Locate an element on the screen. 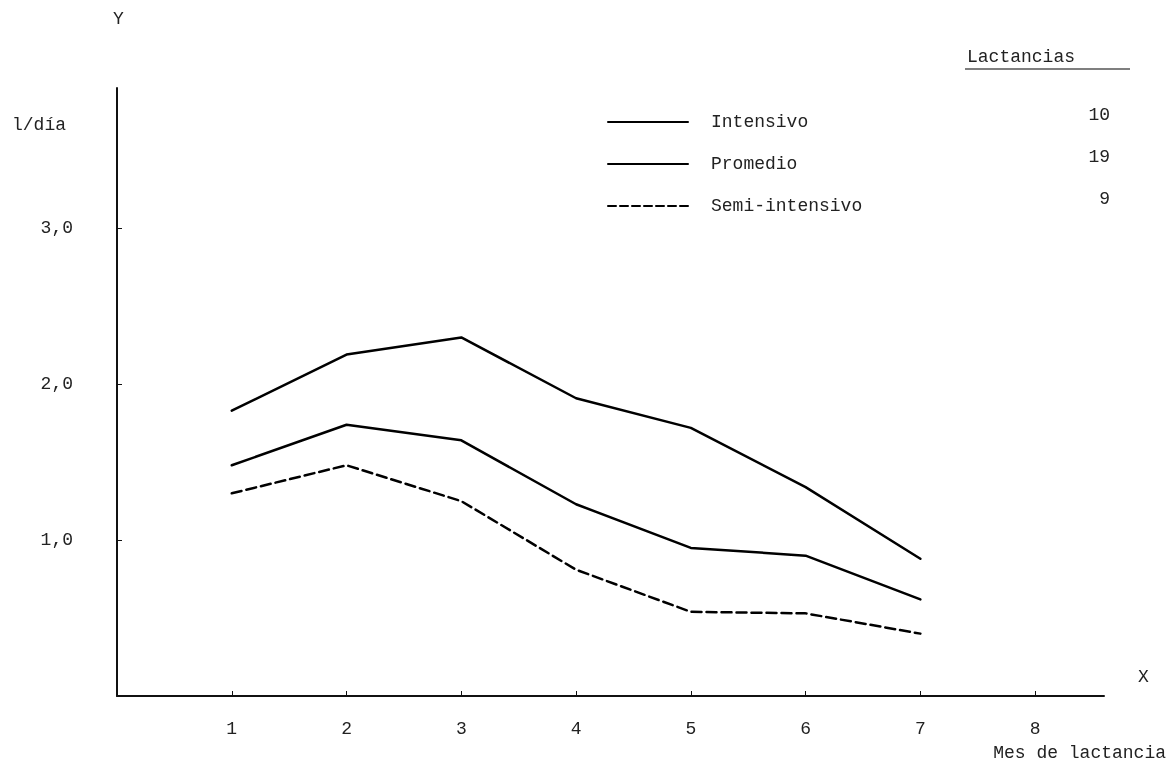 The height and width of the screenshot is (773, 1172). annotation: 19 is located at coordinates (1099, 157).